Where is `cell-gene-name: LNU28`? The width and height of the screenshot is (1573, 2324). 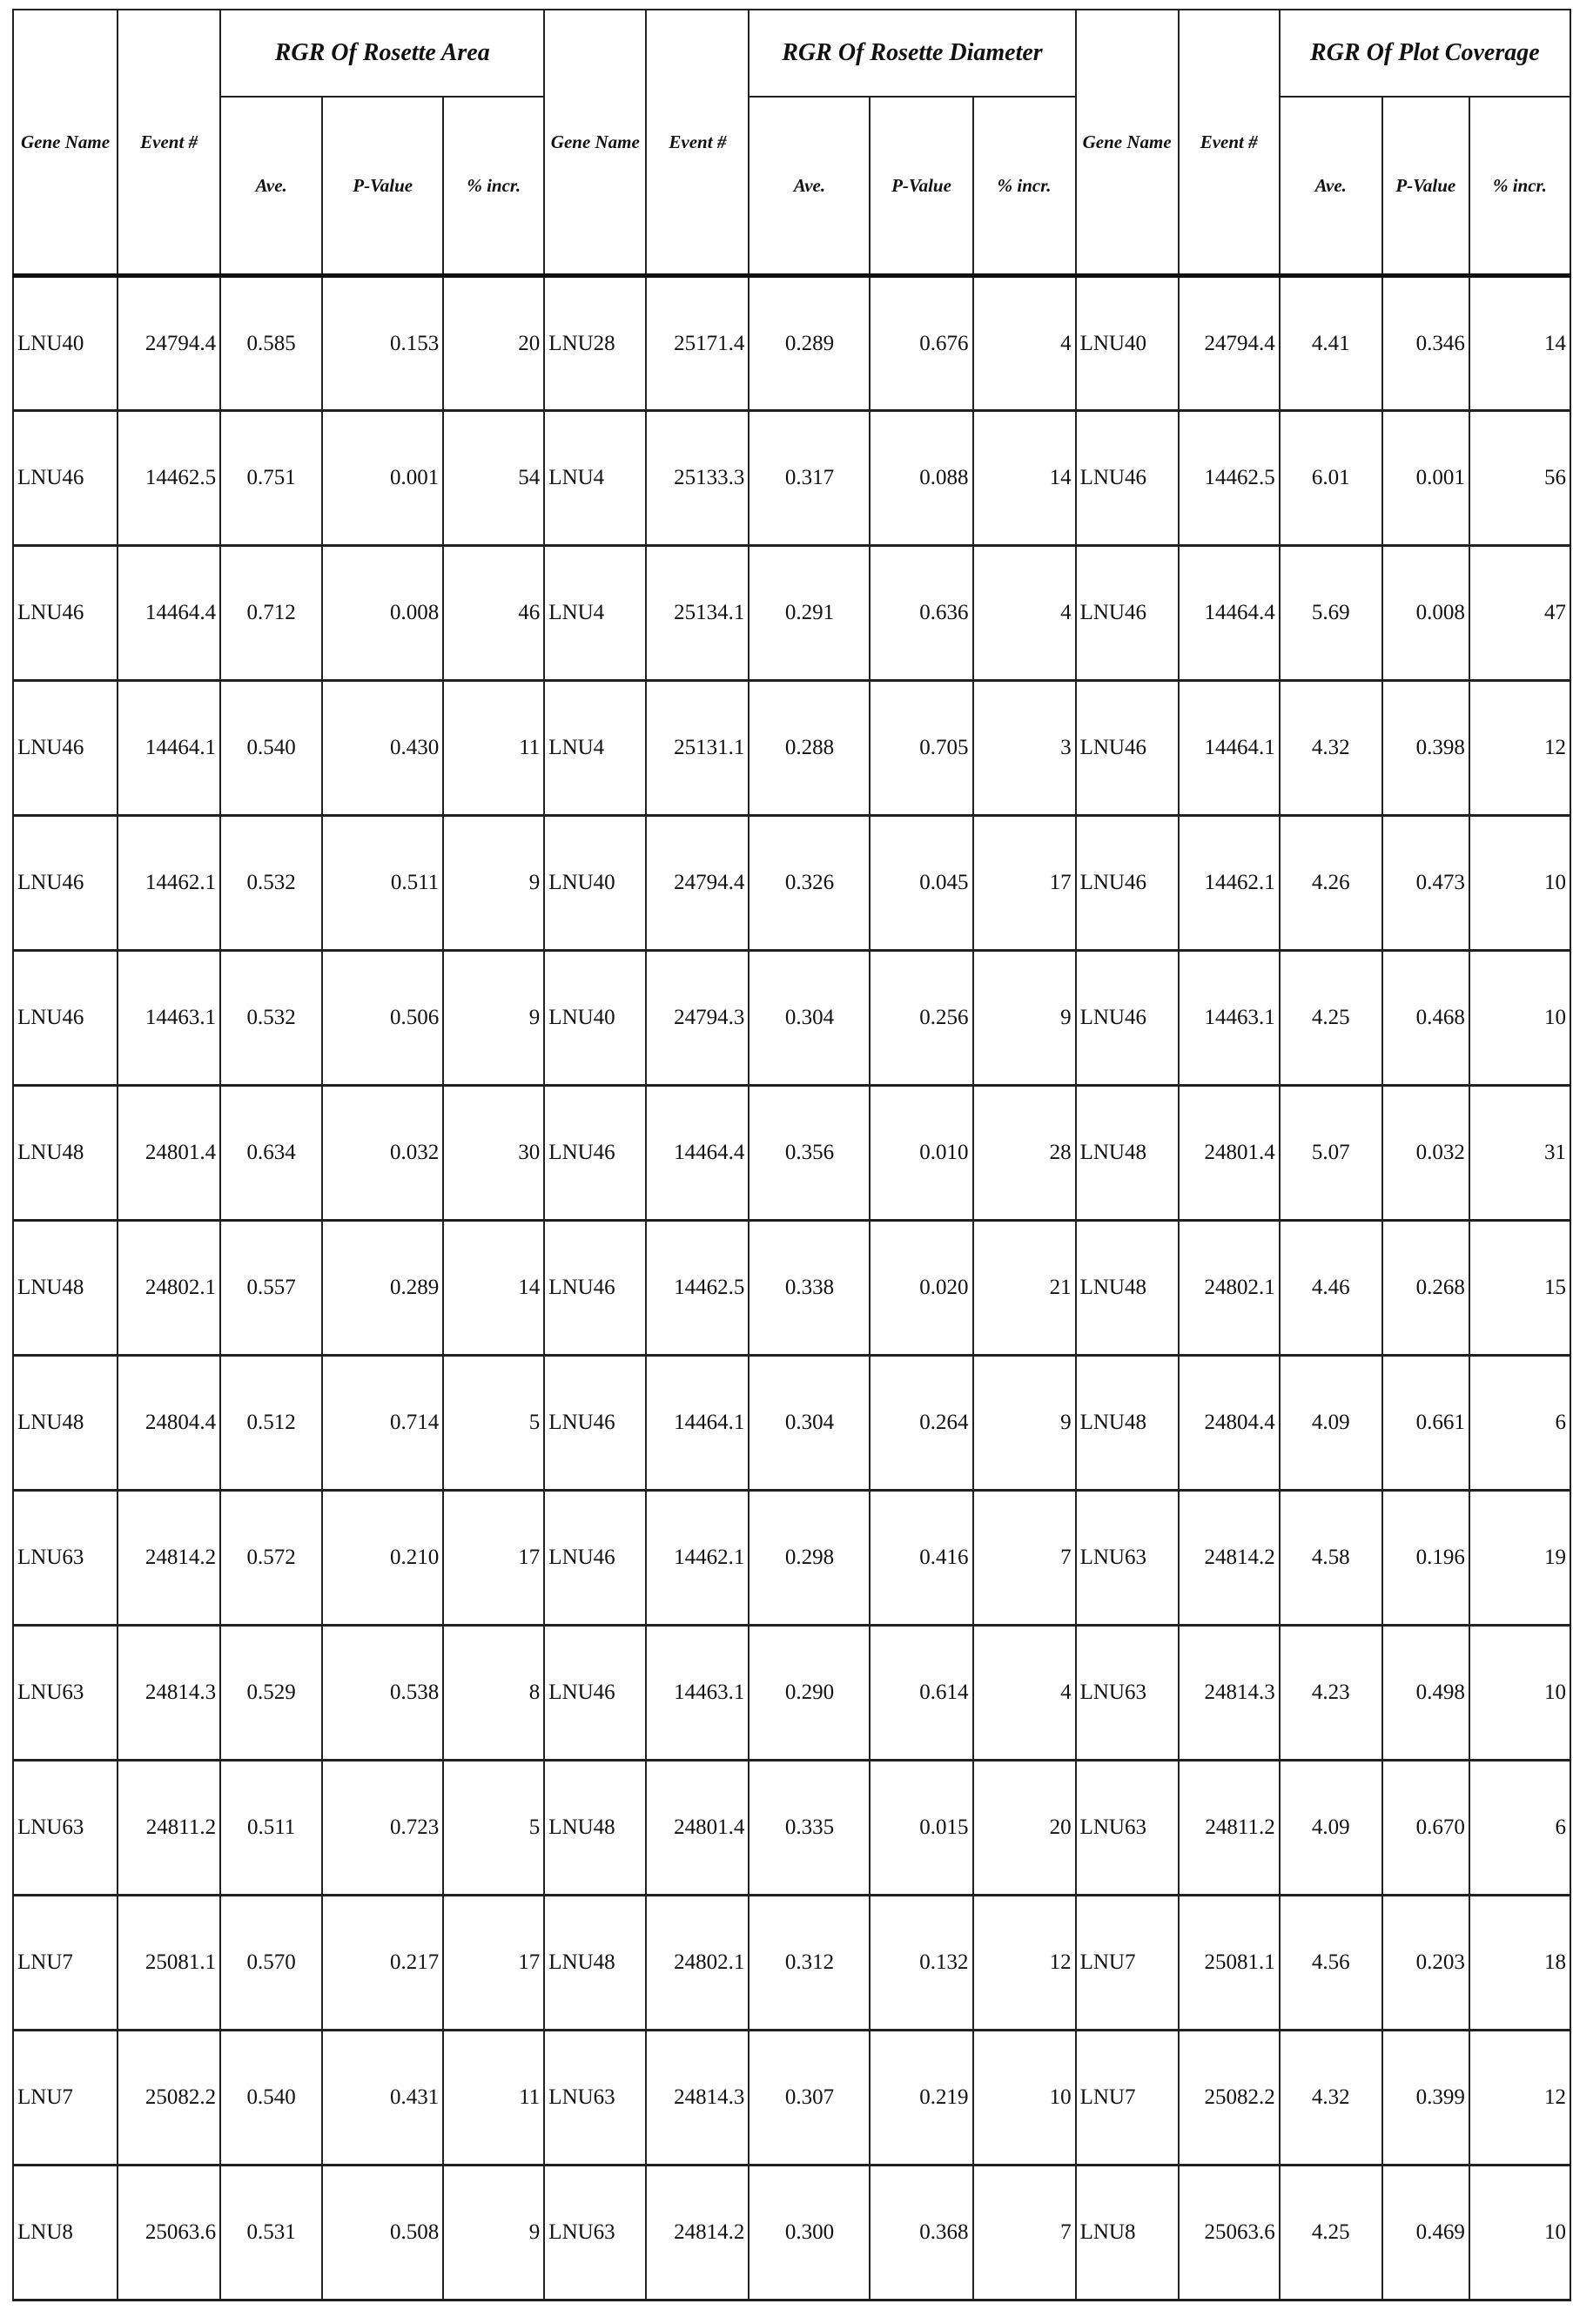
cell-gene-name: LNU28 is located at coordinates (595, 343).